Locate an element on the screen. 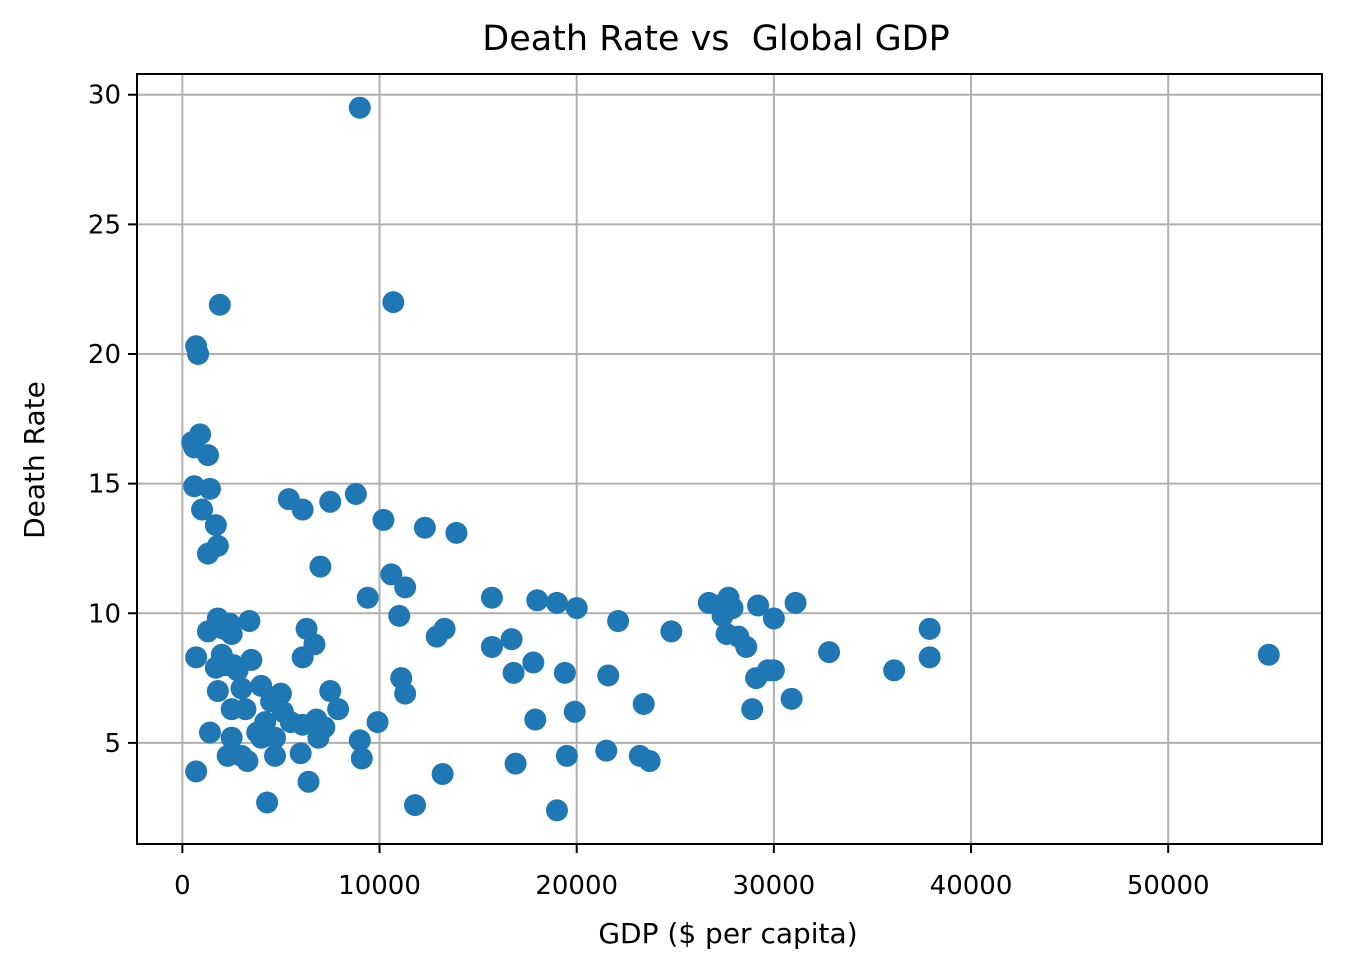  x-tick-label: 40000 is located at coordinates (971, 886).